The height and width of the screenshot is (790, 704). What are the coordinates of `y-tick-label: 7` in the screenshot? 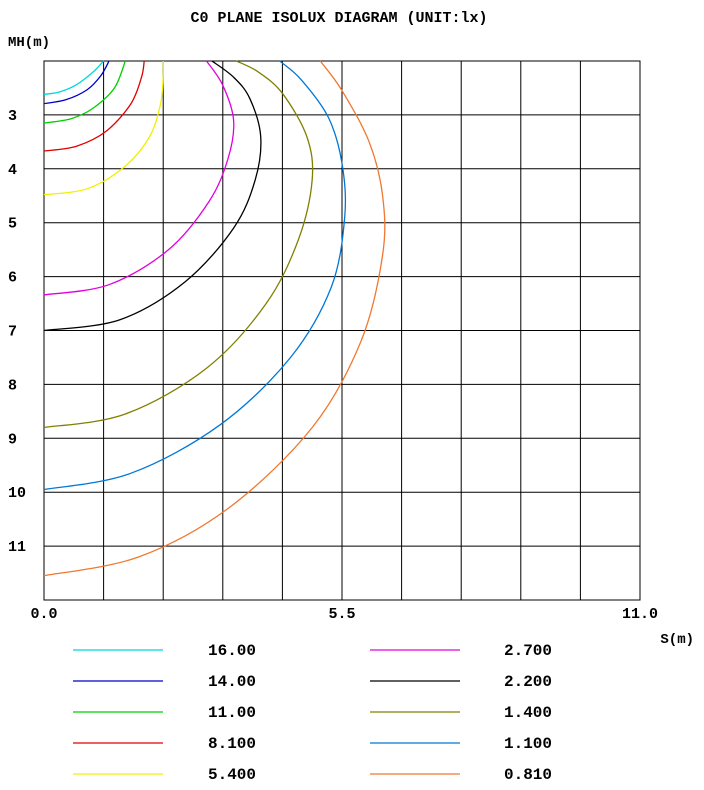 It's located at (12, 332).